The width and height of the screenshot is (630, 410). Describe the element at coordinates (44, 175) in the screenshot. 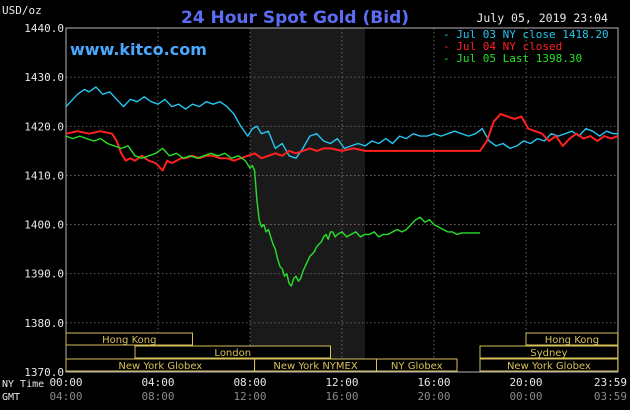

I see `y-tick-label: 1410.0` at that location.